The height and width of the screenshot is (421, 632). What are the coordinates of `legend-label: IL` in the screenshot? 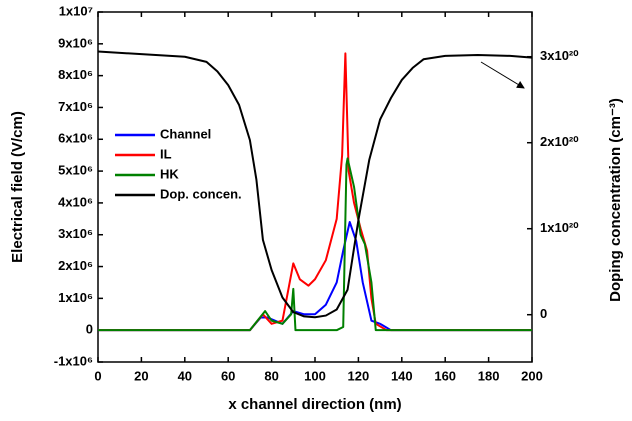 It's located at (166, 153).